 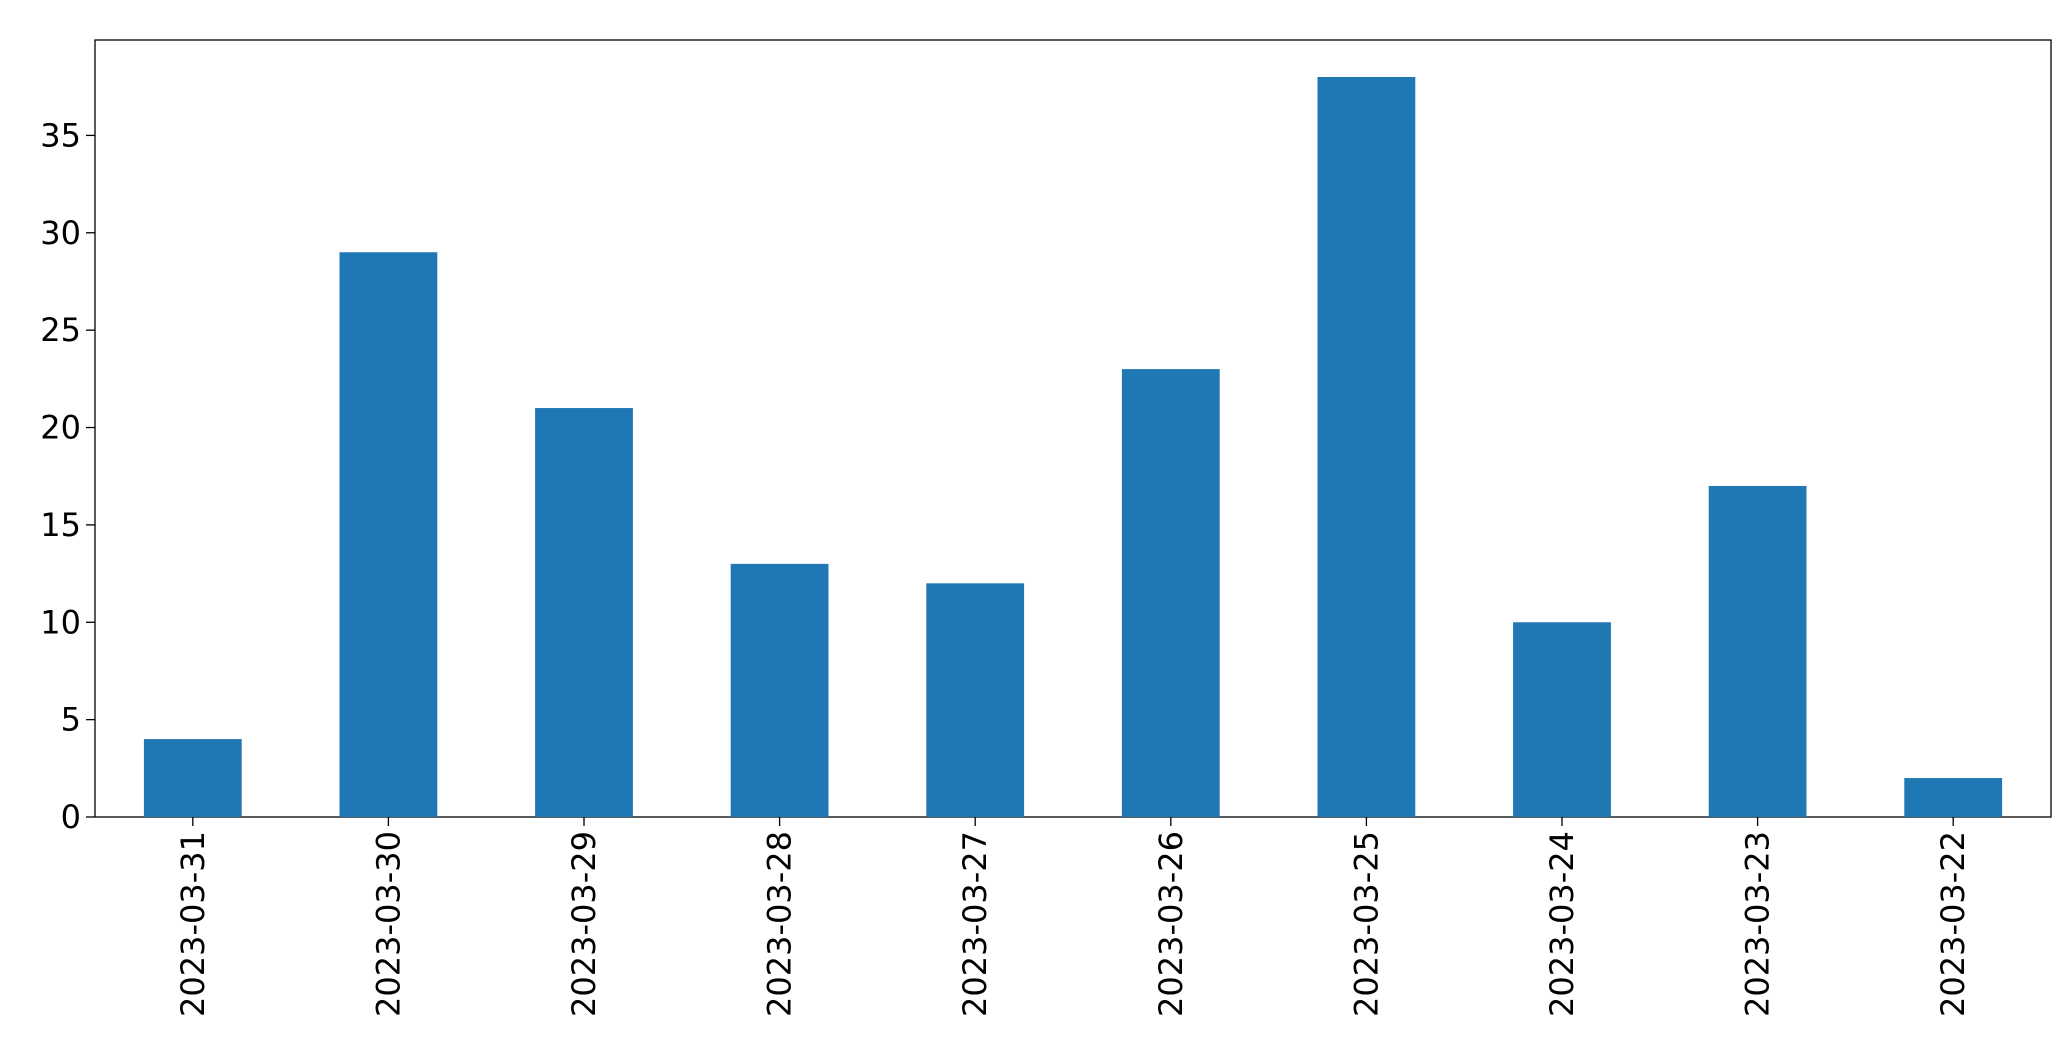 I want to click on x-tick-label: 2023-03-28, so click(x=780, y=924).